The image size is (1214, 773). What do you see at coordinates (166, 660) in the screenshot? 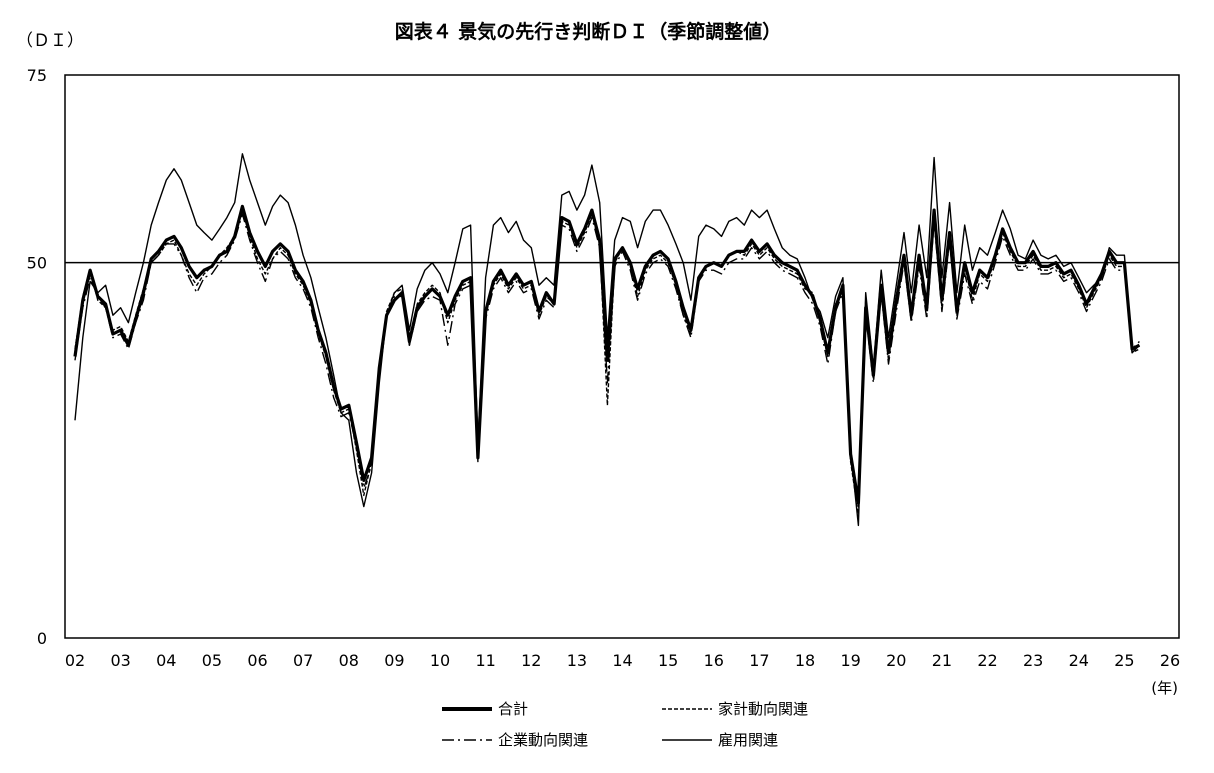
I see `x-tick-label: 04` at bounding box center [166, 660].